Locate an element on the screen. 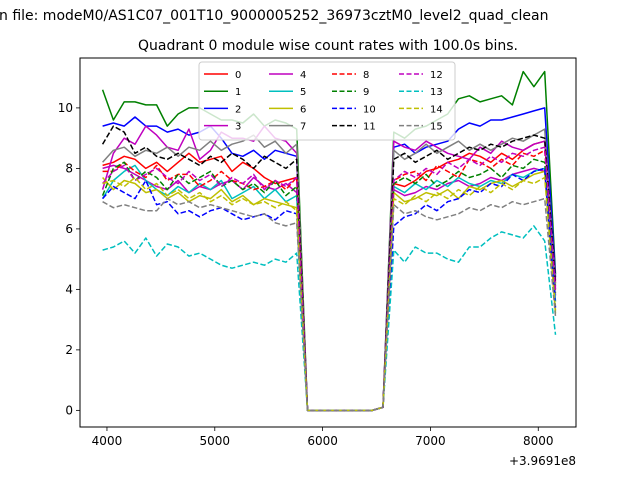 The height and width of the screenshot is (480, 640). x-tick-label: 7000 is located at coordinates (430, 441).